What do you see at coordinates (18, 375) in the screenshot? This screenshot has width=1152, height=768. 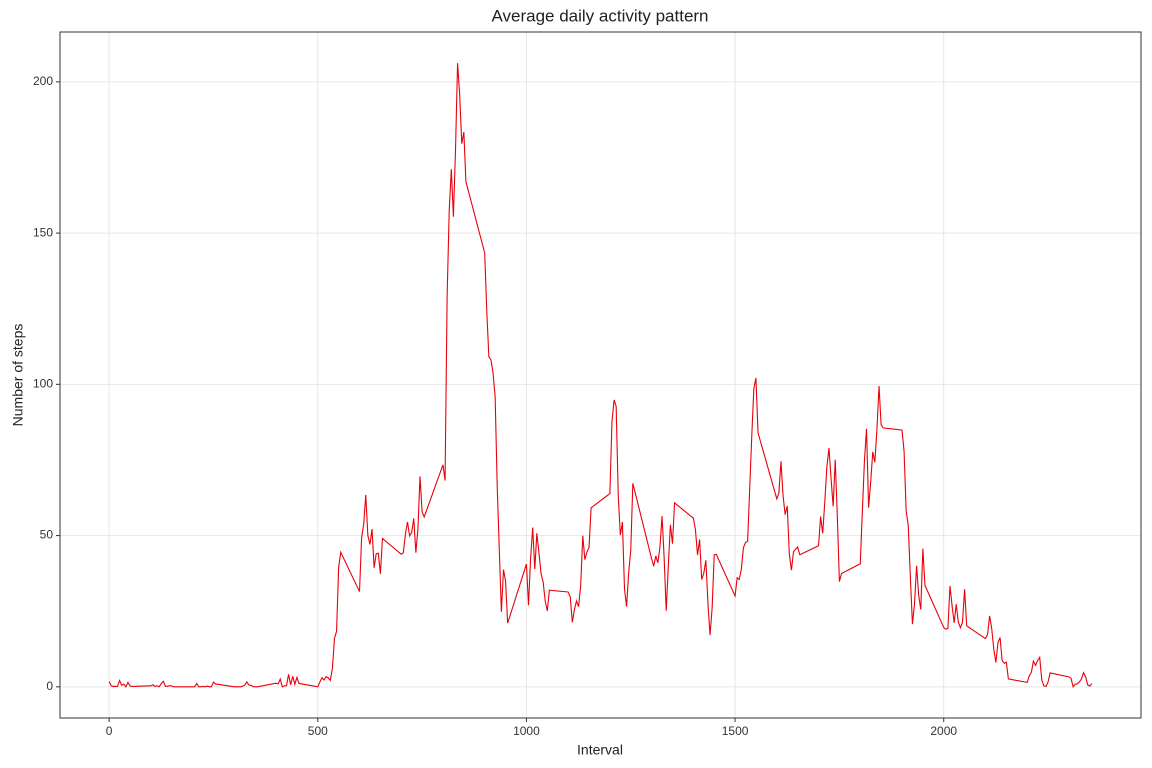 I see `y-axis-label: Number of steps` at bounding box center [18, 375].